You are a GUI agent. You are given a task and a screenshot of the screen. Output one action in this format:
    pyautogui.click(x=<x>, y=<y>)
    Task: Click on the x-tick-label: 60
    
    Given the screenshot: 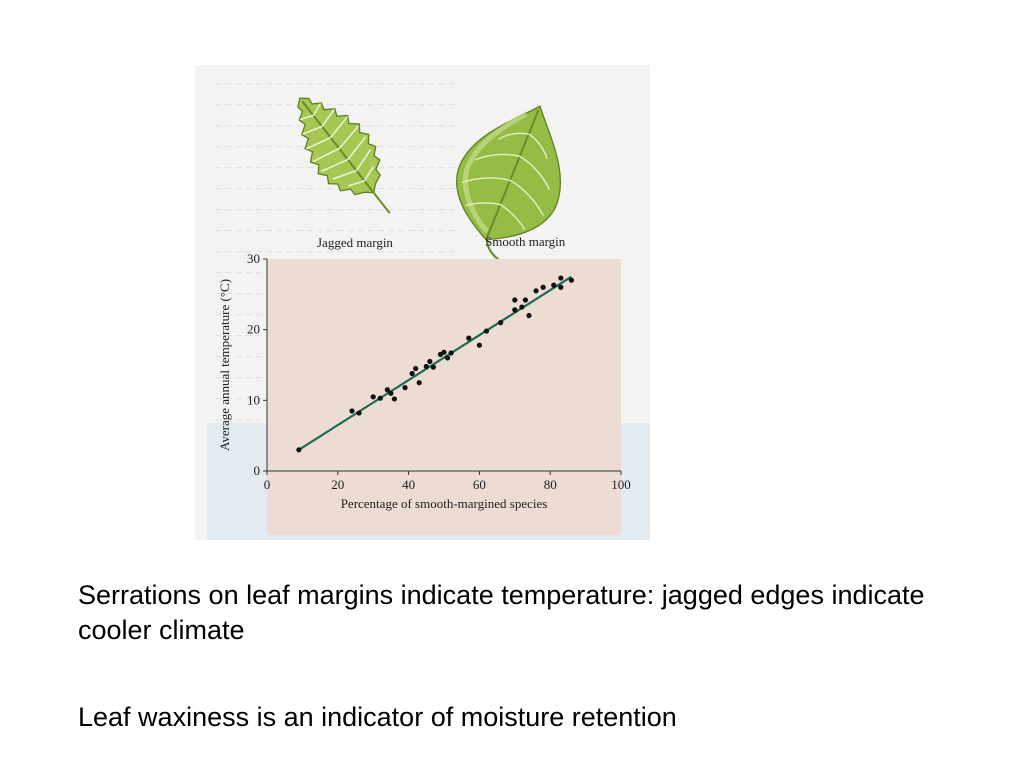 What is the action you would take?
    pyautogui.click(x=479, y=484)
    